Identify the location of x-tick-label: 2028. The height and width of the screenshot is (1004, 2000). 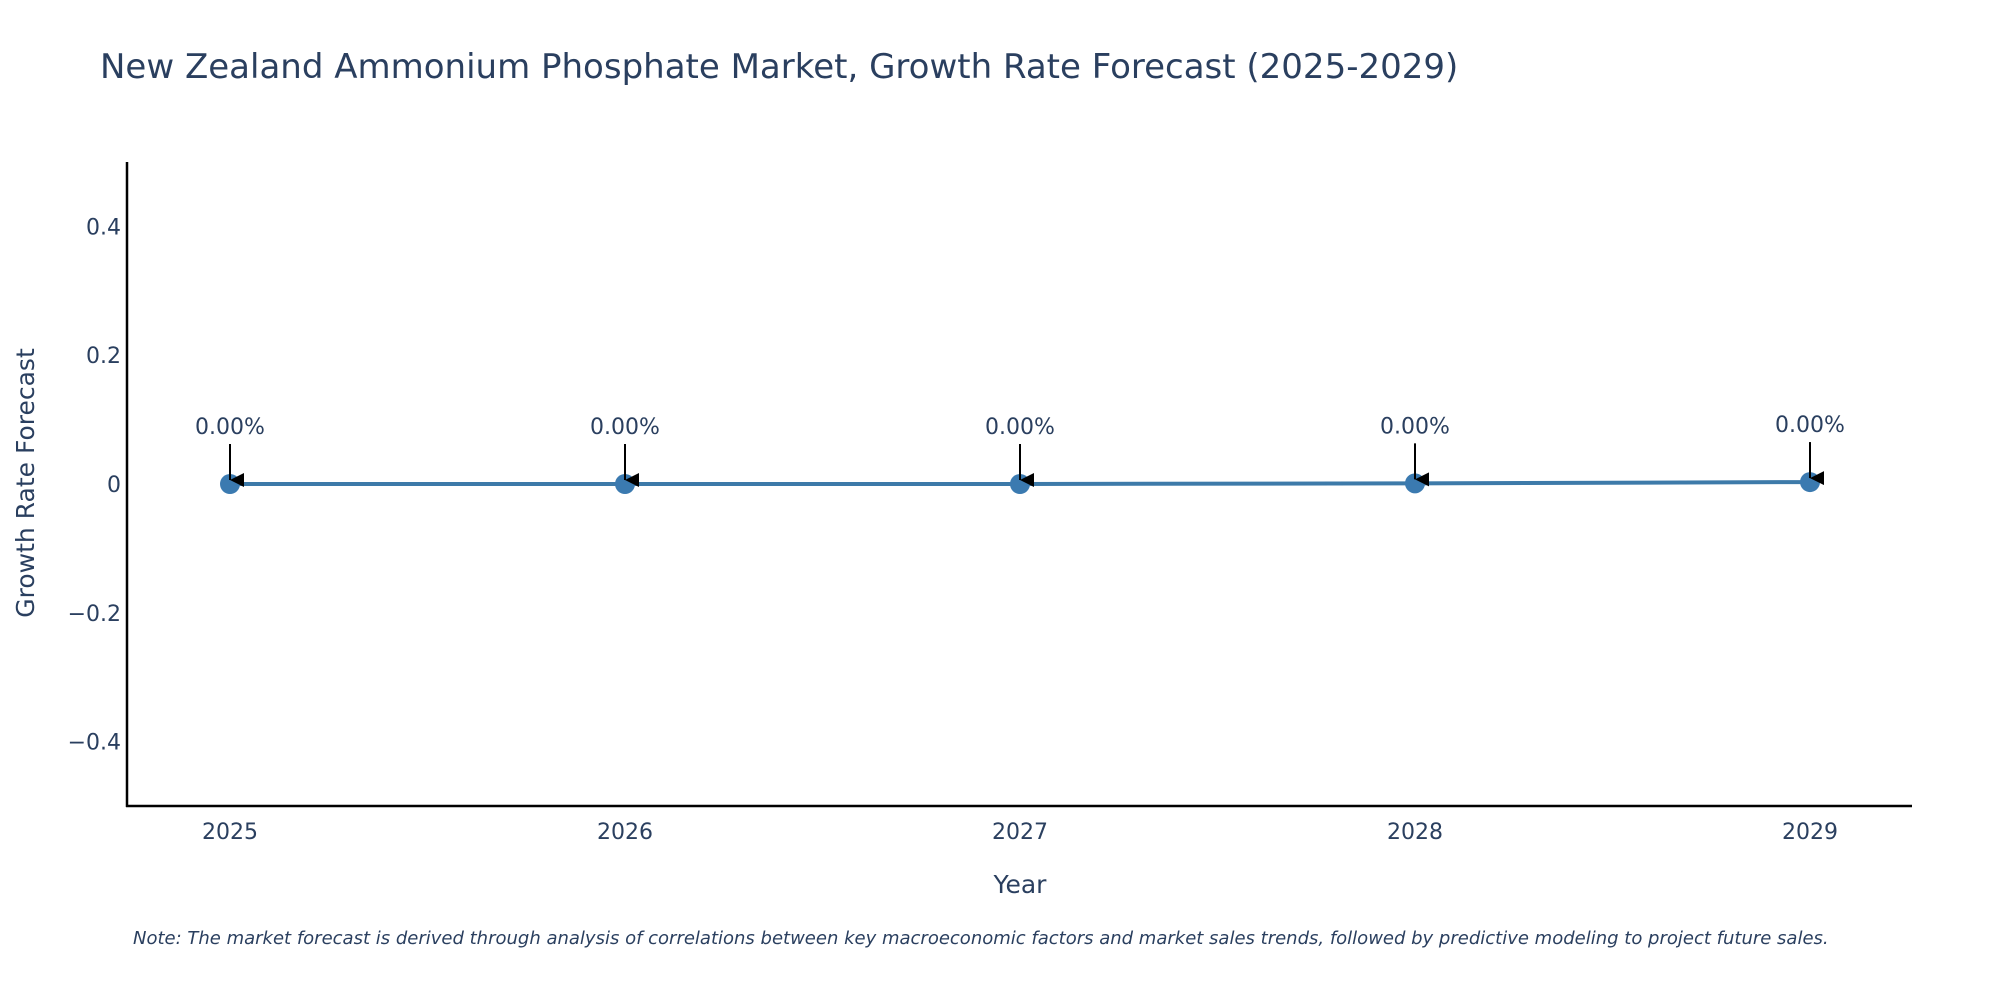
(1415, 832).